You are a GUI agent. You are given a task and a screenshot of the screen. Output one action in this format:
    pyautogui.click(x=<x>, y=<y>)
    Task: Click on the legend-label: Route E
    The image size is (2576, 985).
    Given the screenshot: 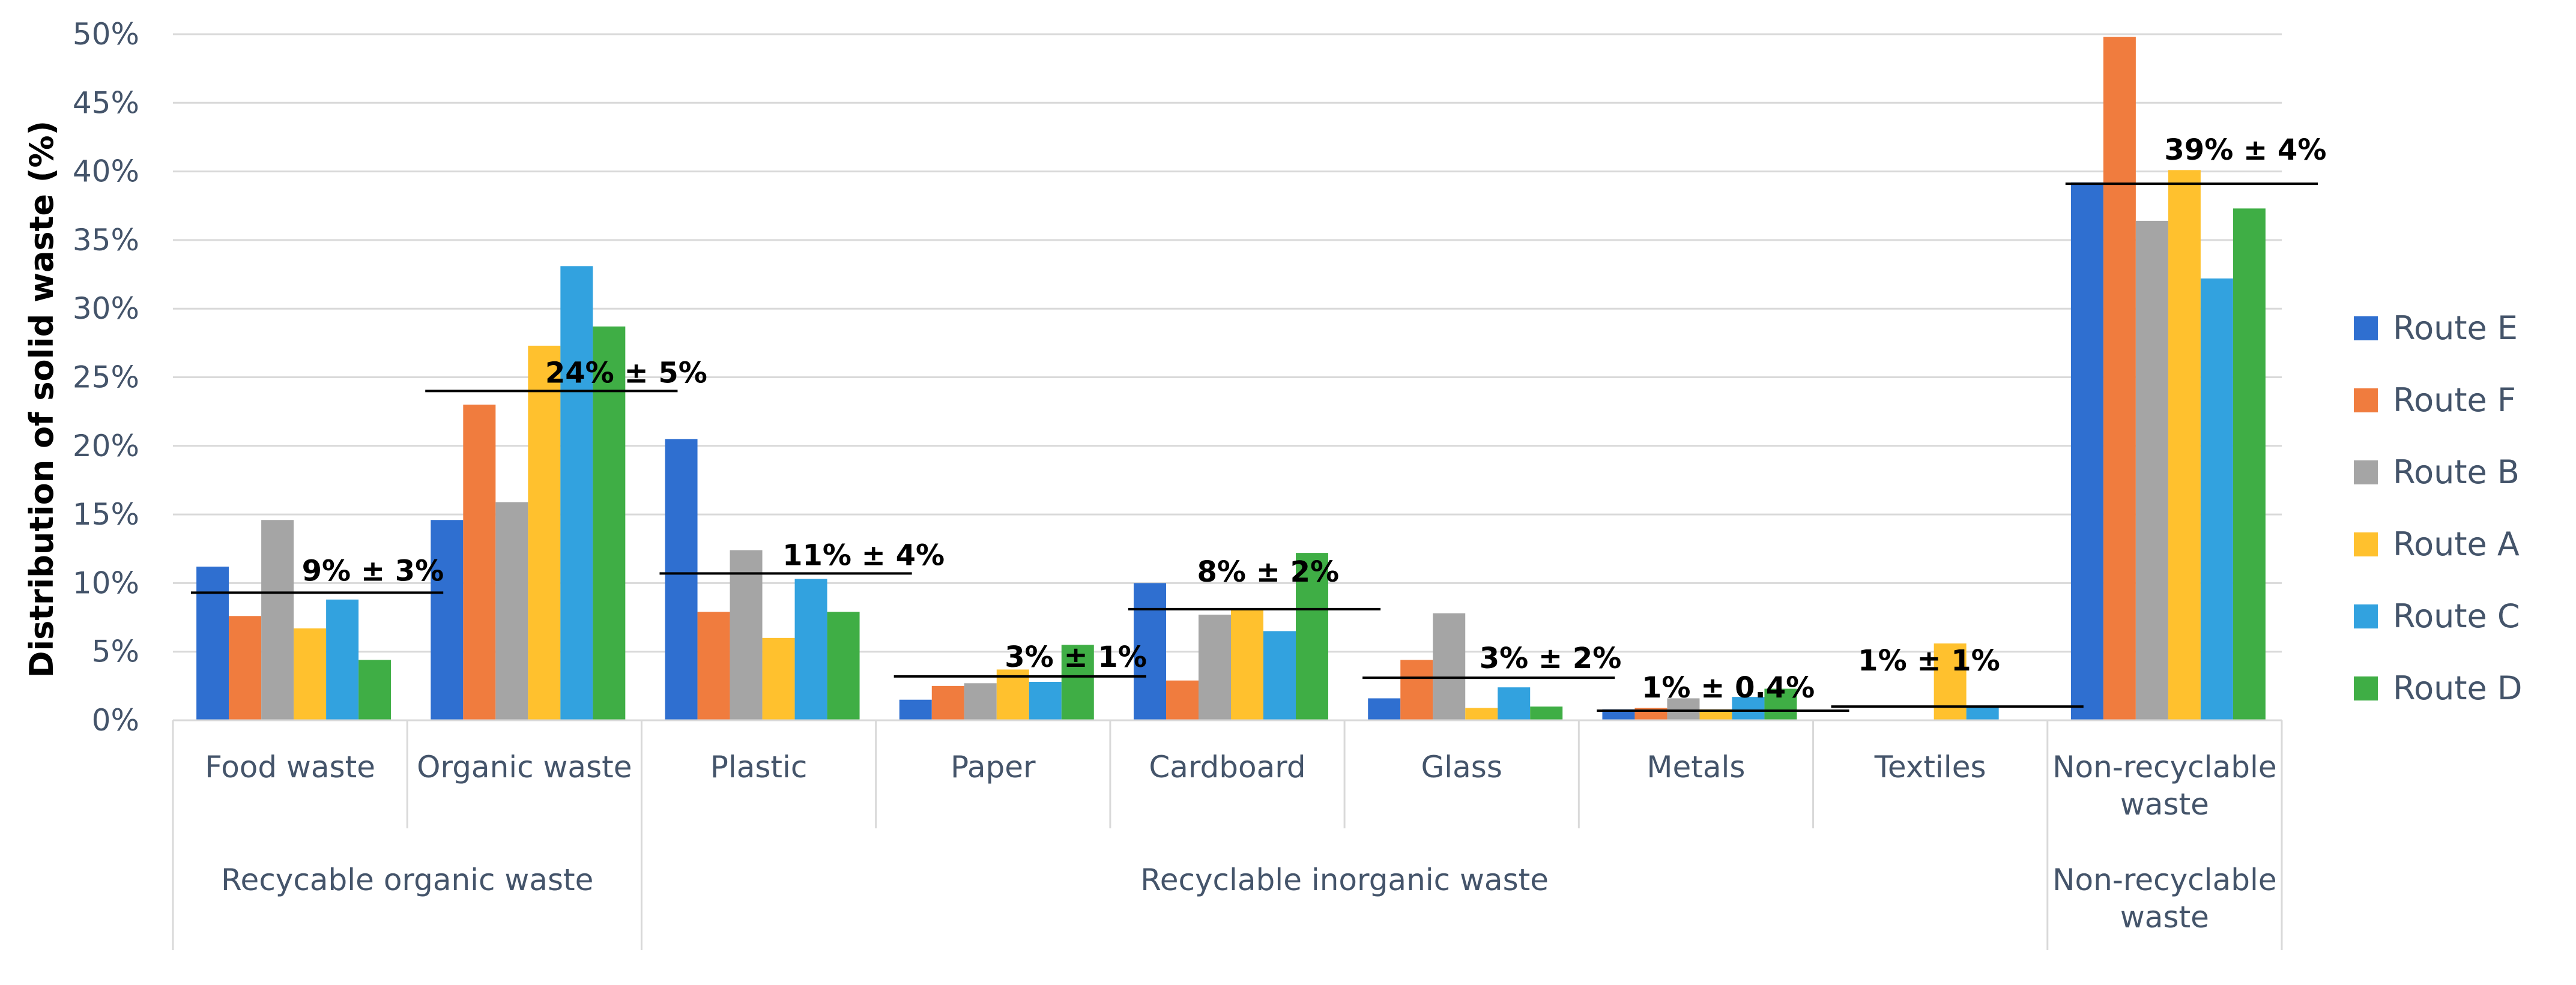 What is the action you would take?
    pyautogui.click(x=2455, y=328)
    